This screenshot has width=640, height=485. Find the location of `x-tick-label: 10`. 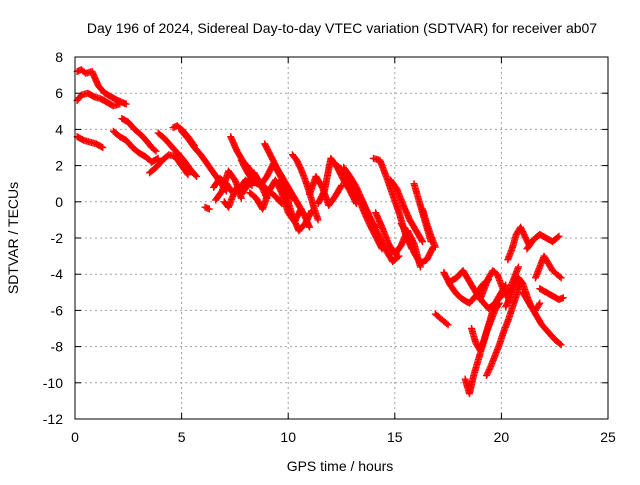

x-tick-label: 10 is located at coordinates (288, 437).